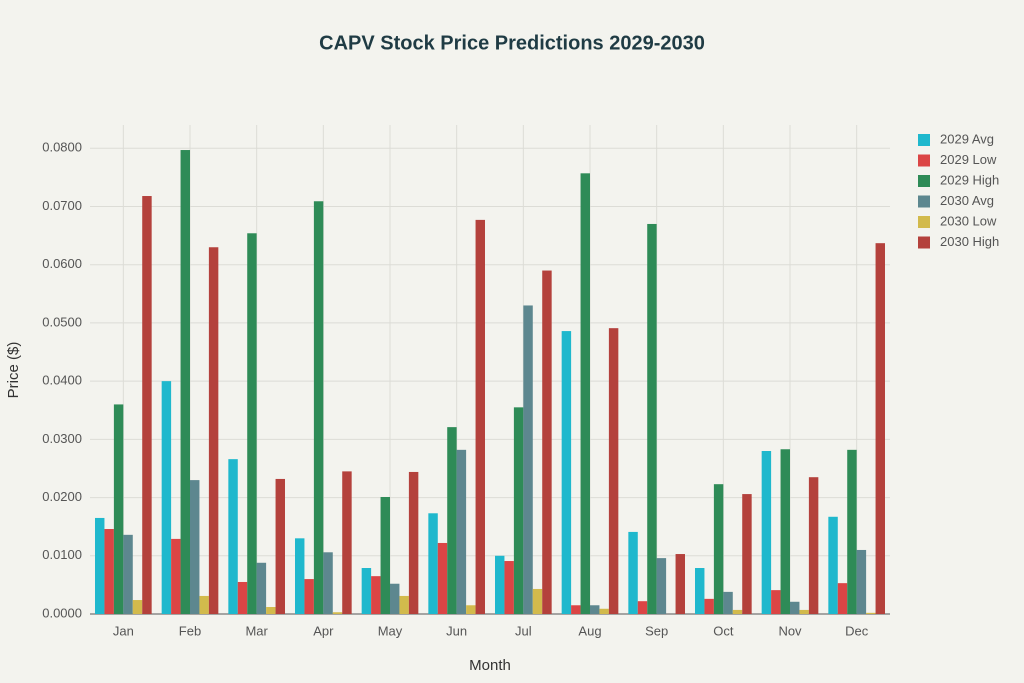  I want to click on legend-label: 2029 Avg, so click(967, 138).